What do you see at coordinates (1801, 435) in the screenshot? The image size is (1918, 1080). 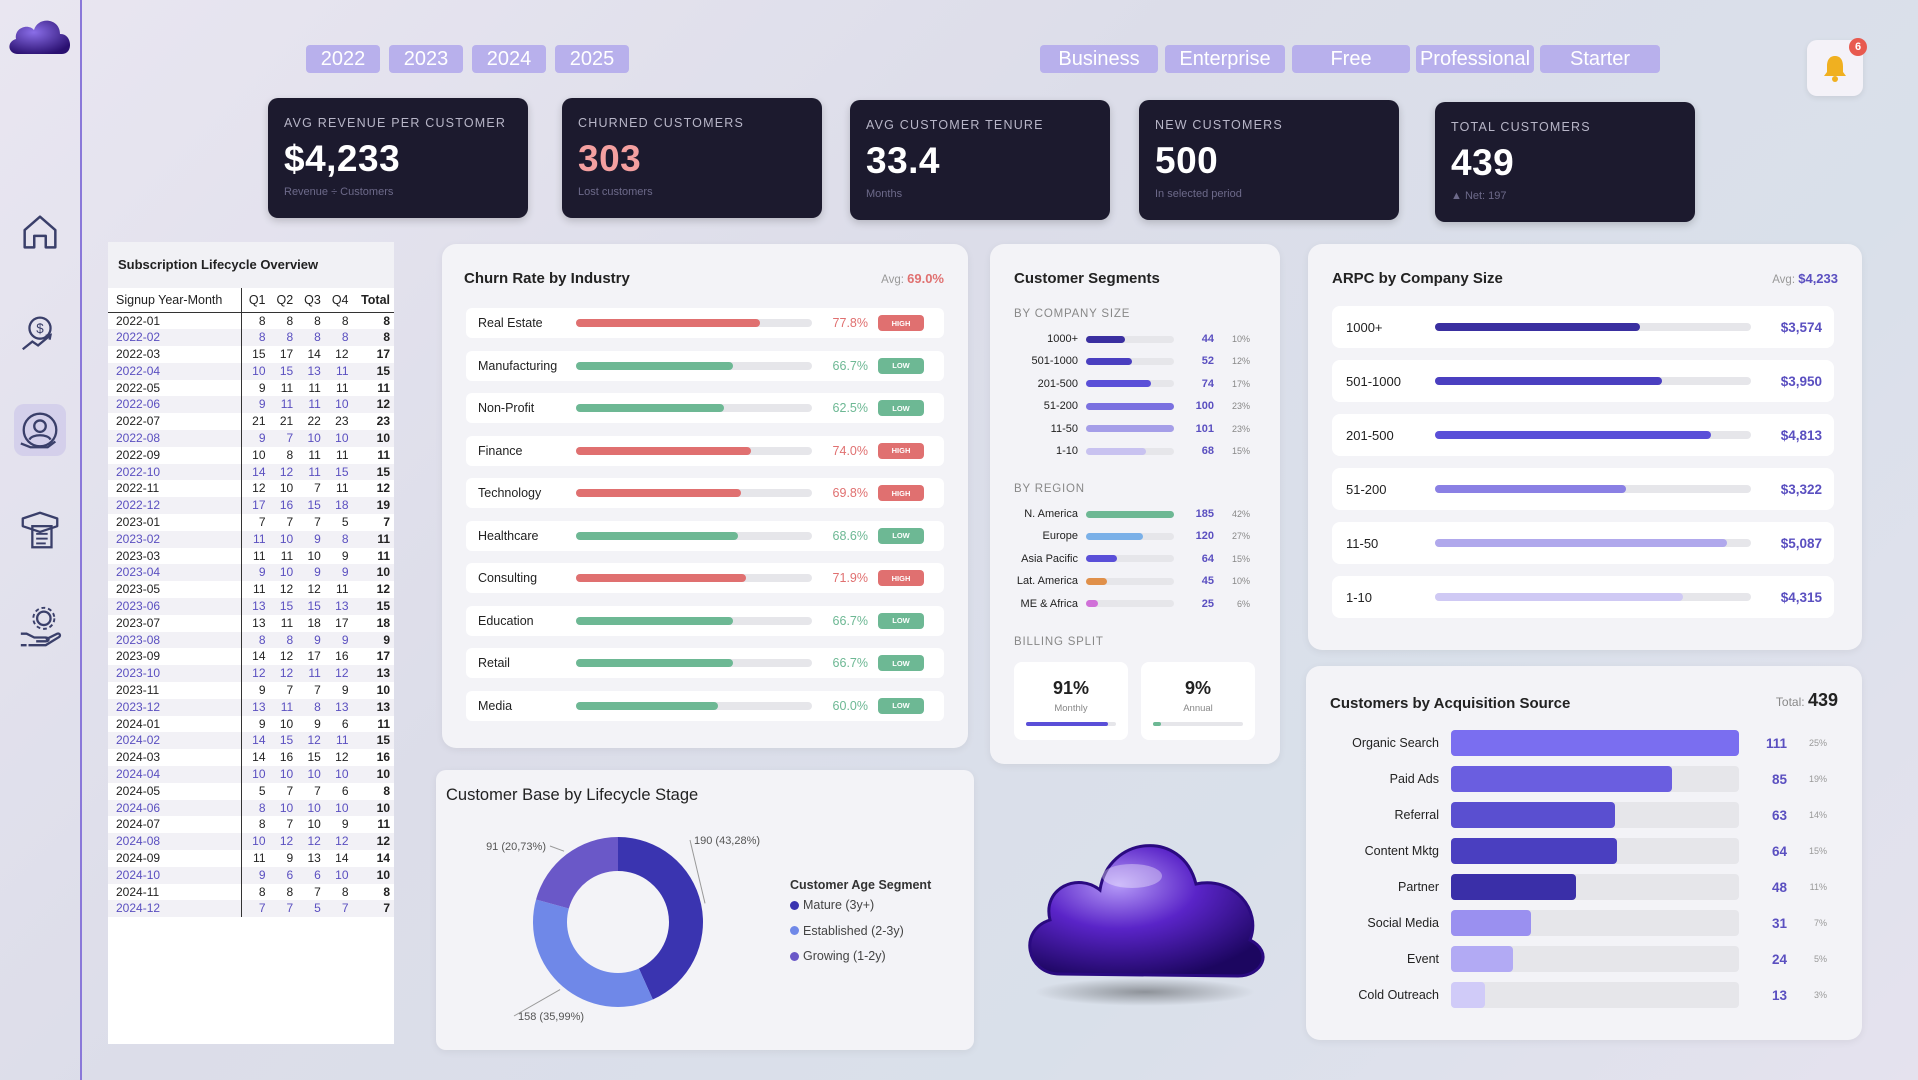 I see `arpc-value: $4,813` at bounding box center [1801, 435].